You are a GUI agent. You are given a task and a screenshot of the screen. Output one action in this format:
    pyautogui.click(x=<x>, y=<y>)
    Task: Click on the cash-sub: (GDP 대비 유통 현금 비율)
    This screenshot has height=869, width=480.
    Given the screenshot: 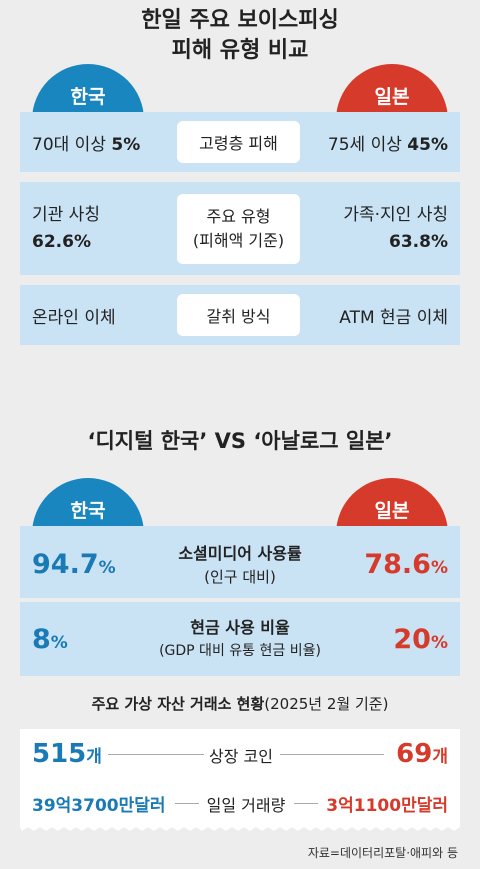 What is the action you would take?
    pyautogui.click(x=240, y=651)
    